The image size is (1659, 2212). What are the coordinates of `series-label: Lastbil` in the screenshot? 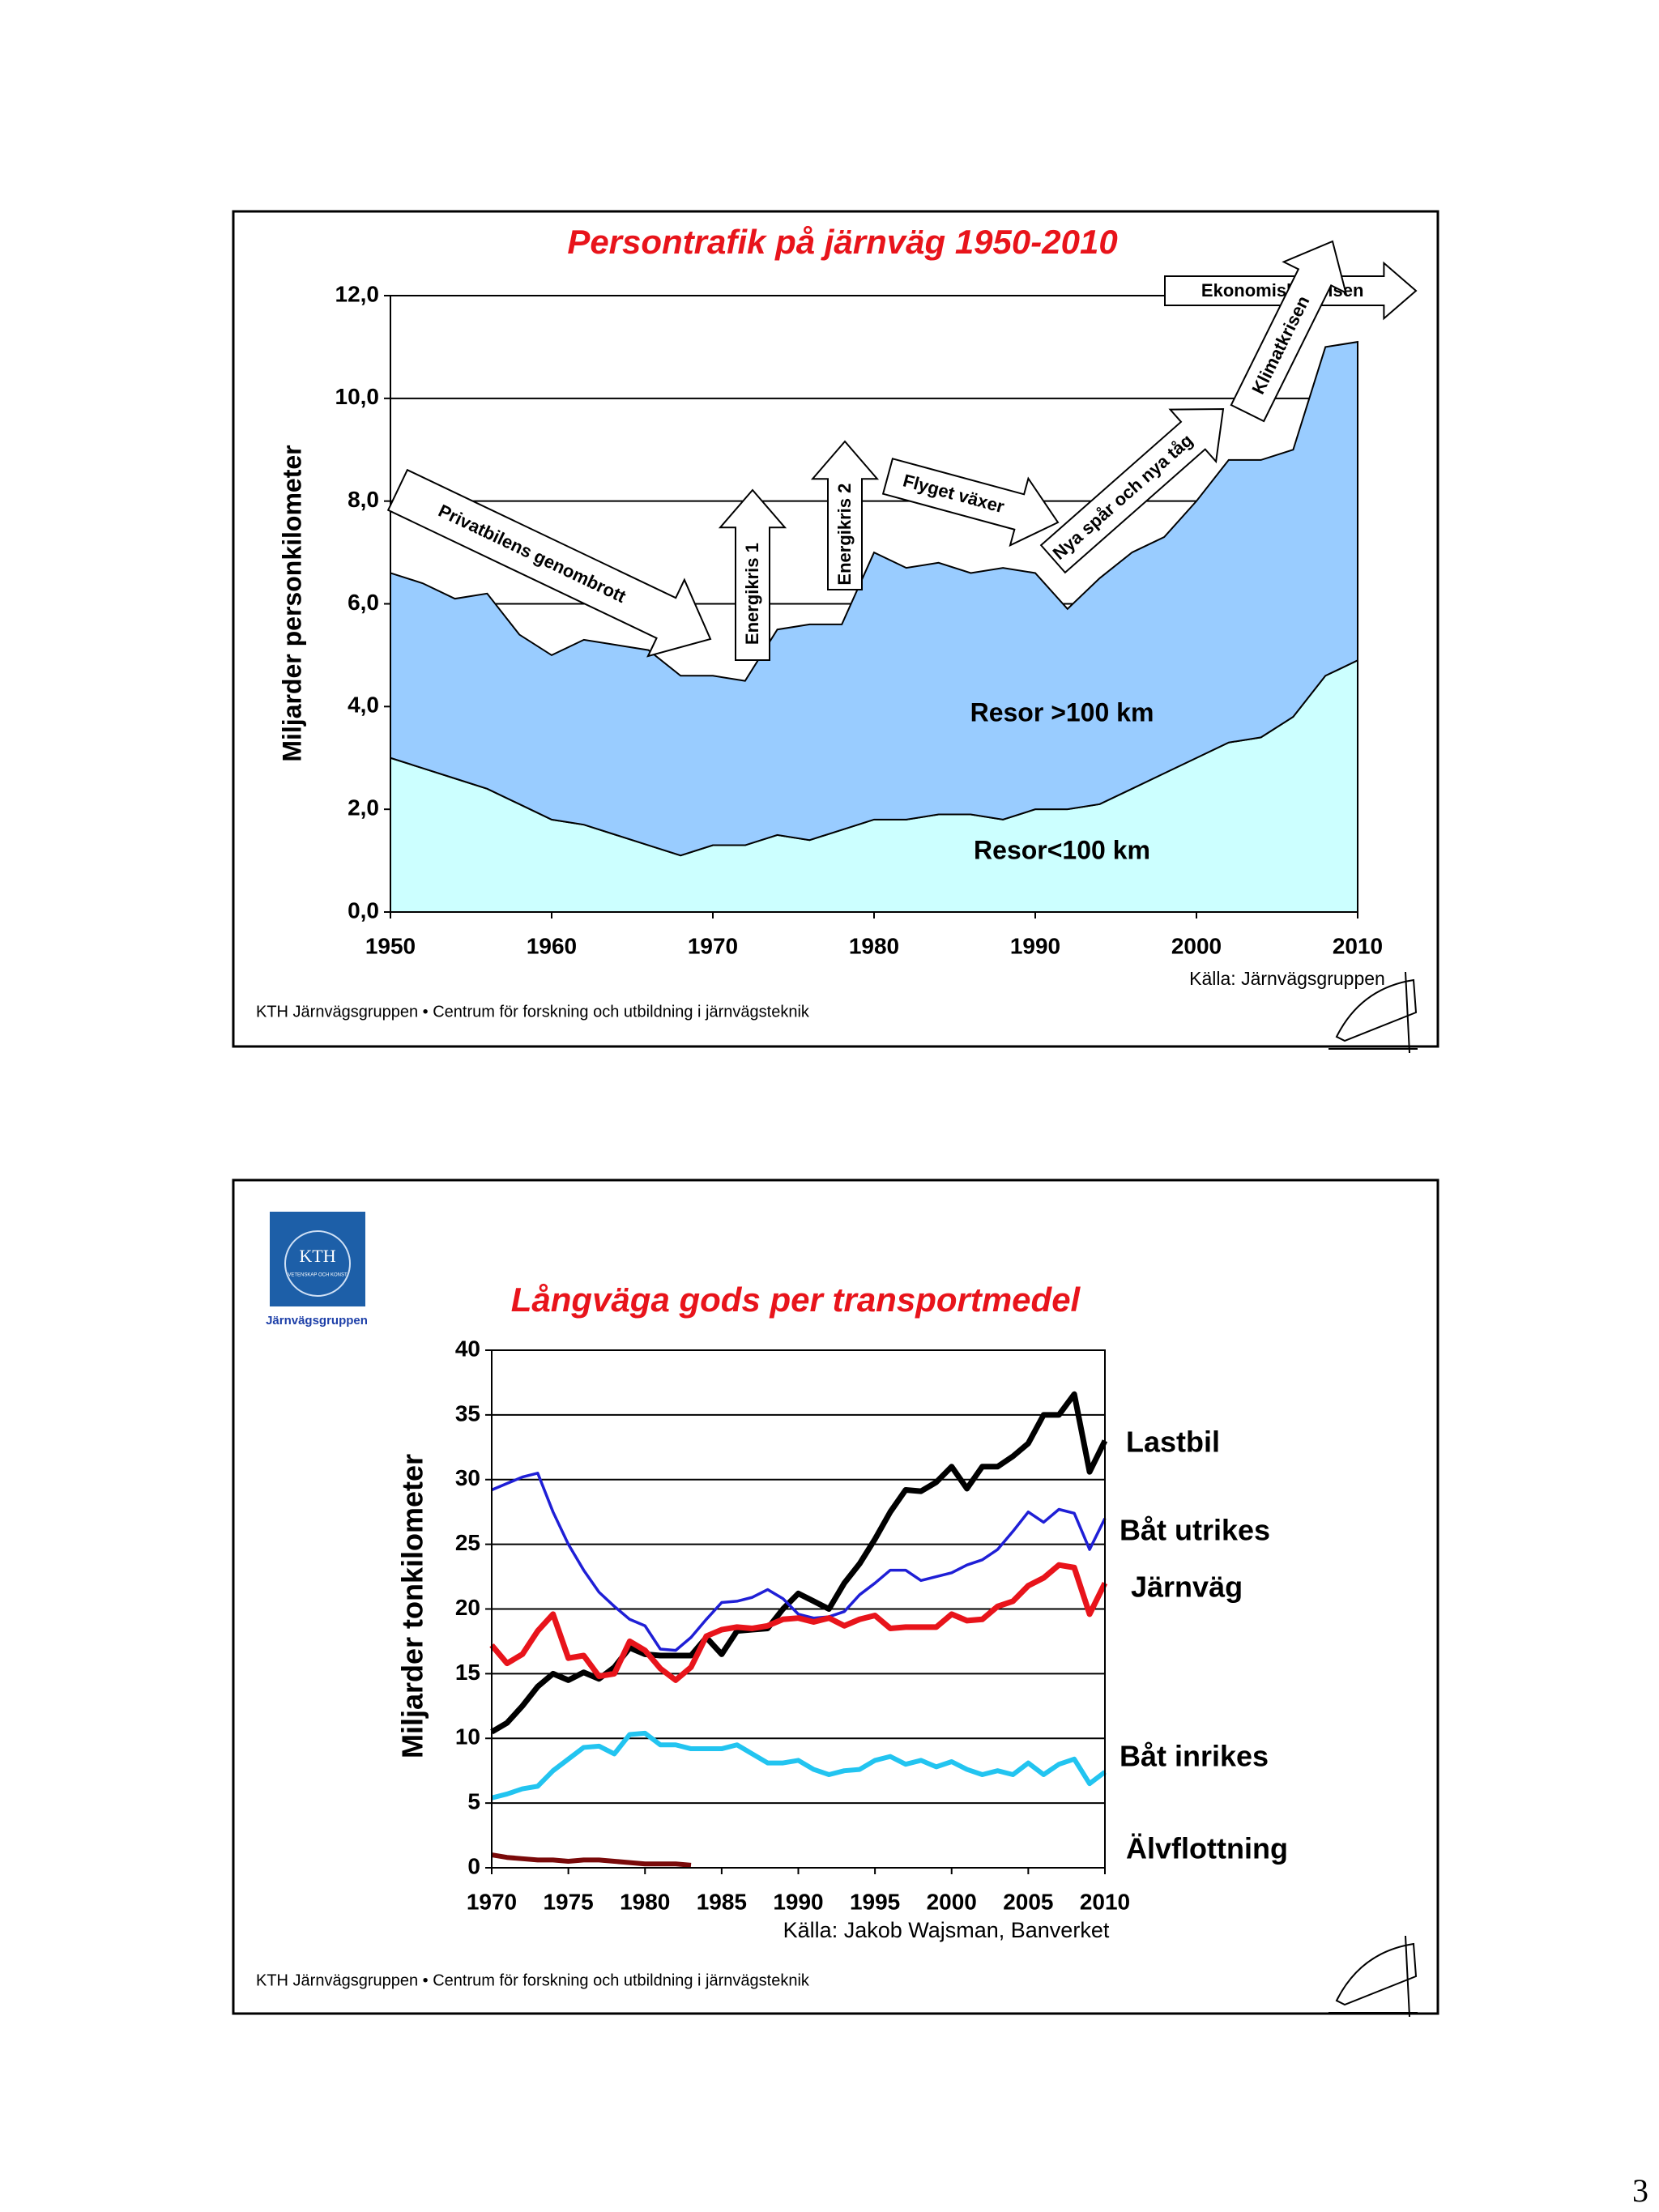 It's located at (1173, 1443).